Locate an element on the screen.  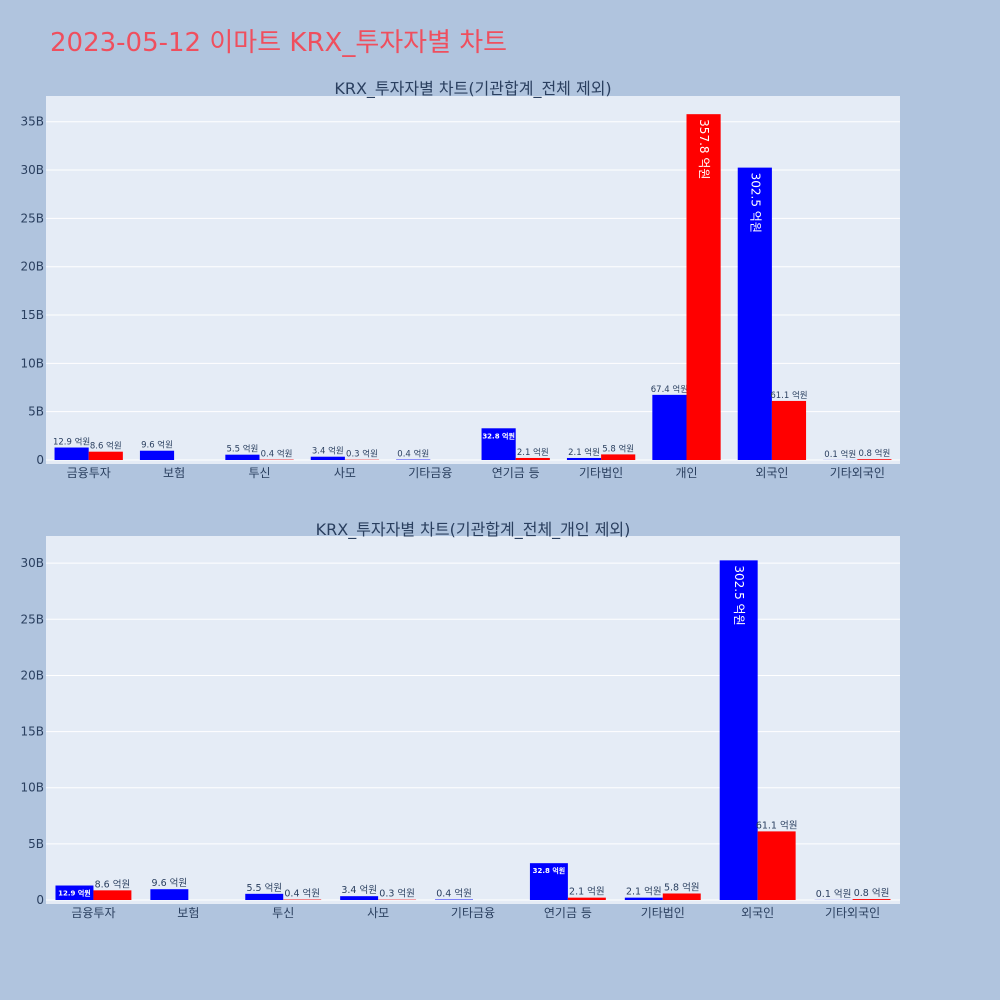
data-label: 357.8 억원 is located at coordinates (704, 149).